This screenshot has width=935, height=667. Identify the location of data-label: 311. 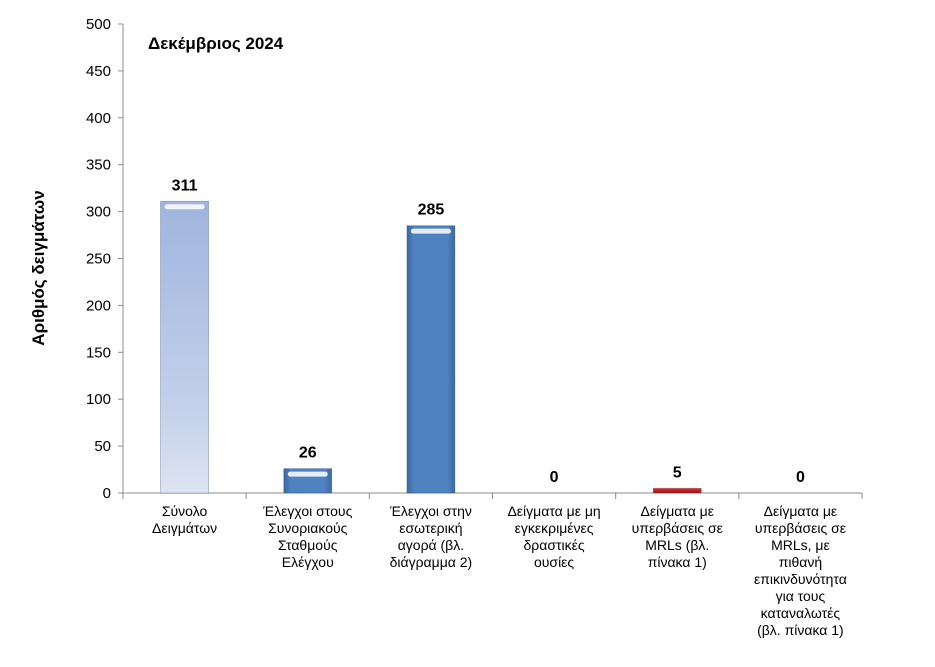
(185, 185).